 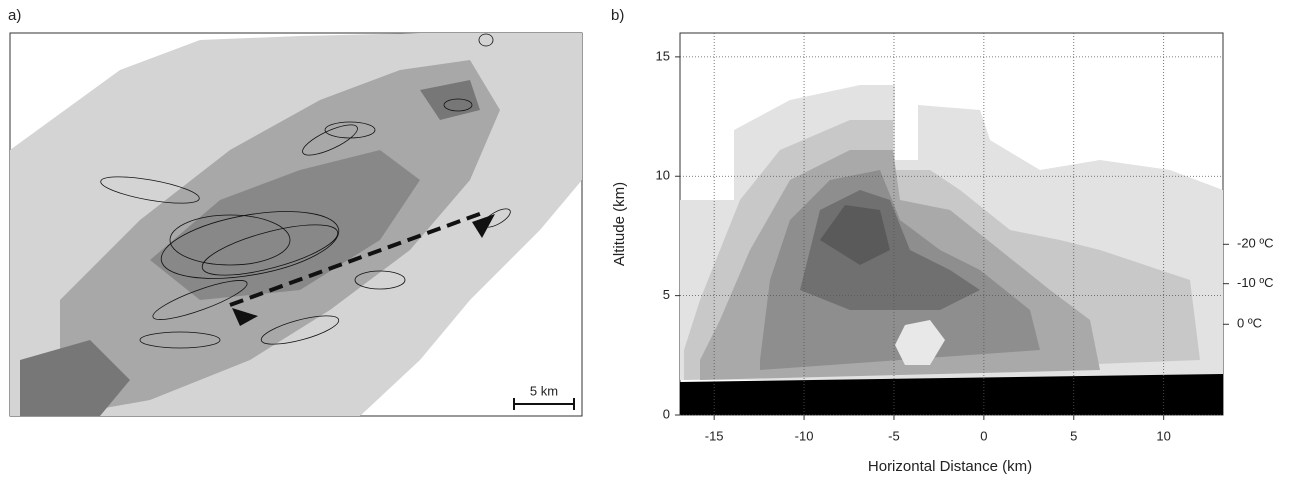 I want to click on y-tick-label: 10, so click(x=663, y=175).